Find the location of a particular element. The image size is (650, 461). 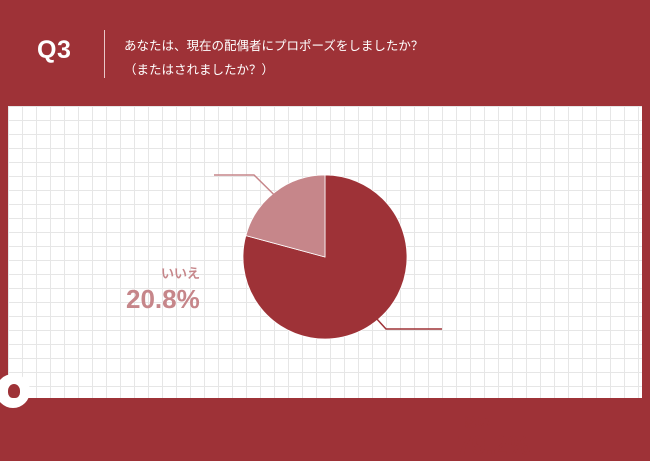

logo-mark is located at coordinates (14, 391).